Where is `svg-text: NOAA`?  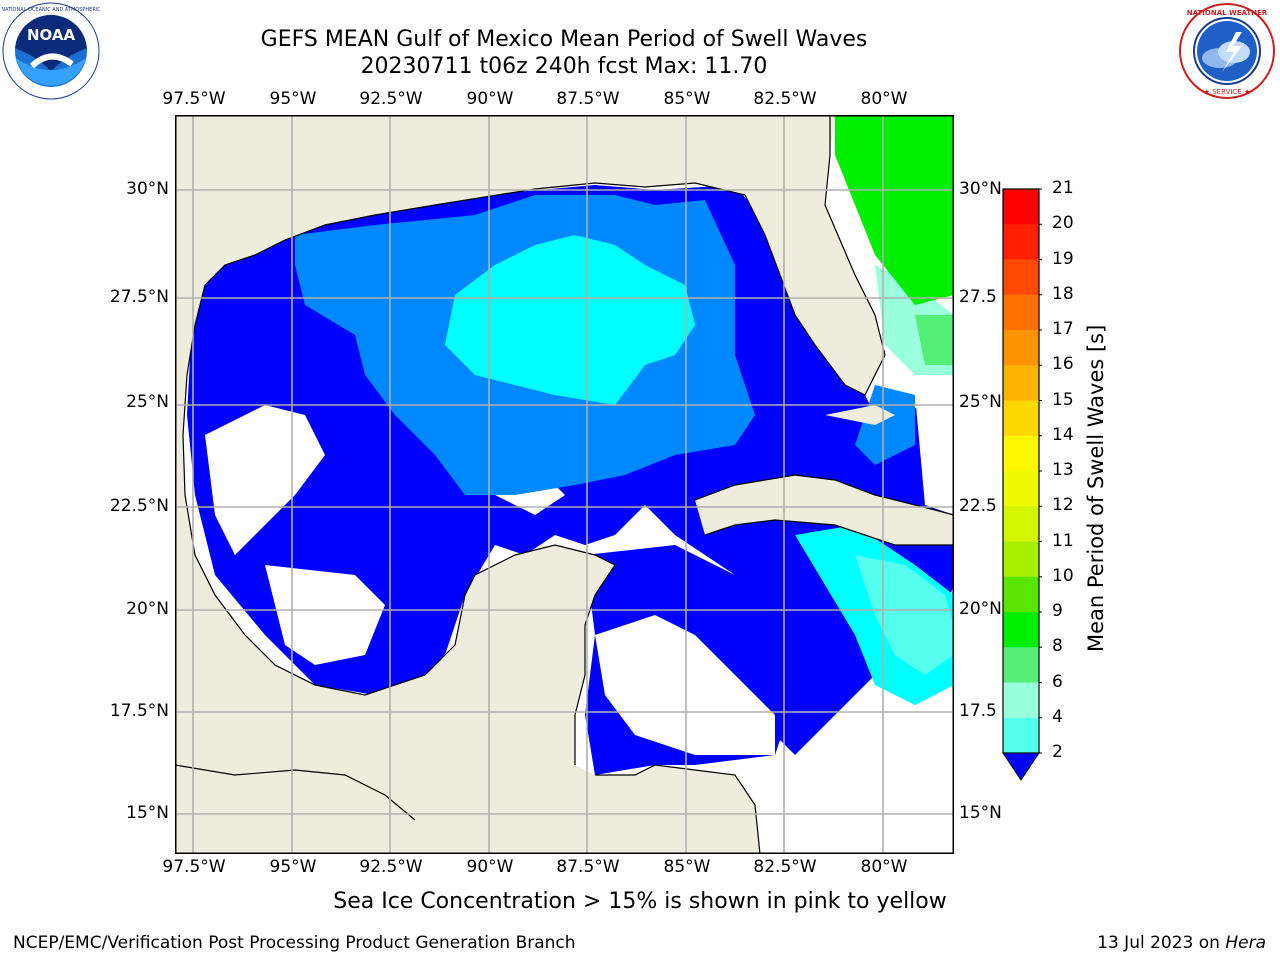
svg-text: NOAA is located at coordinates (51, 35).